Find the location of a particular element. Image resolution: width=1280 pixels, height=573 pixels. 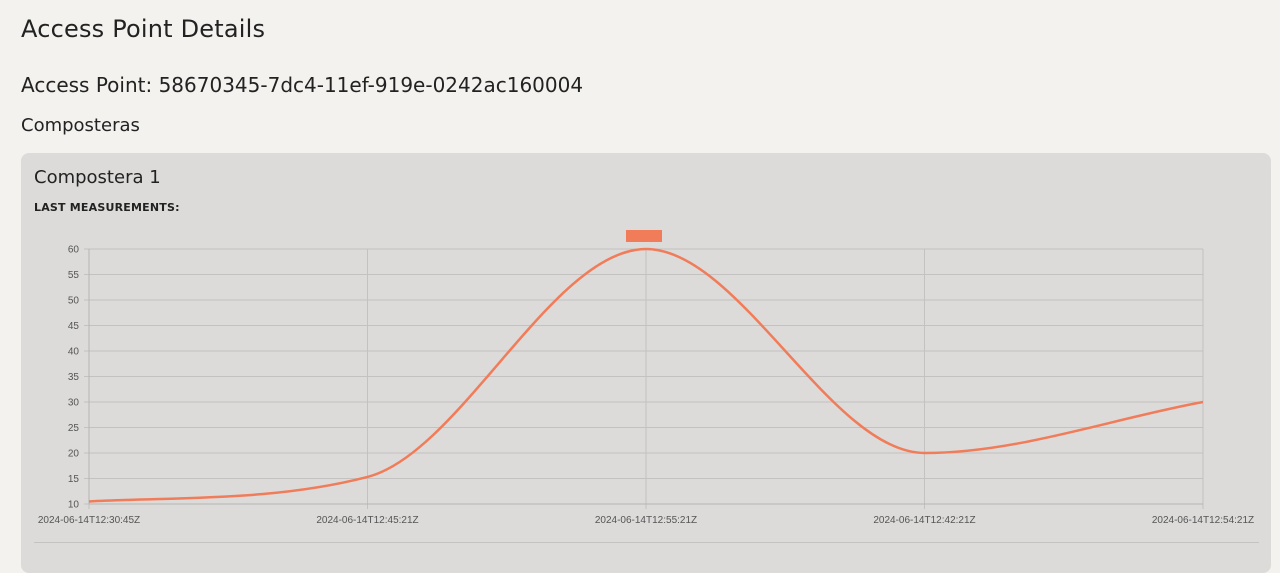

x-tick-label: 2024-06-14T12:45:21Z is located at coordinates (367, 520).